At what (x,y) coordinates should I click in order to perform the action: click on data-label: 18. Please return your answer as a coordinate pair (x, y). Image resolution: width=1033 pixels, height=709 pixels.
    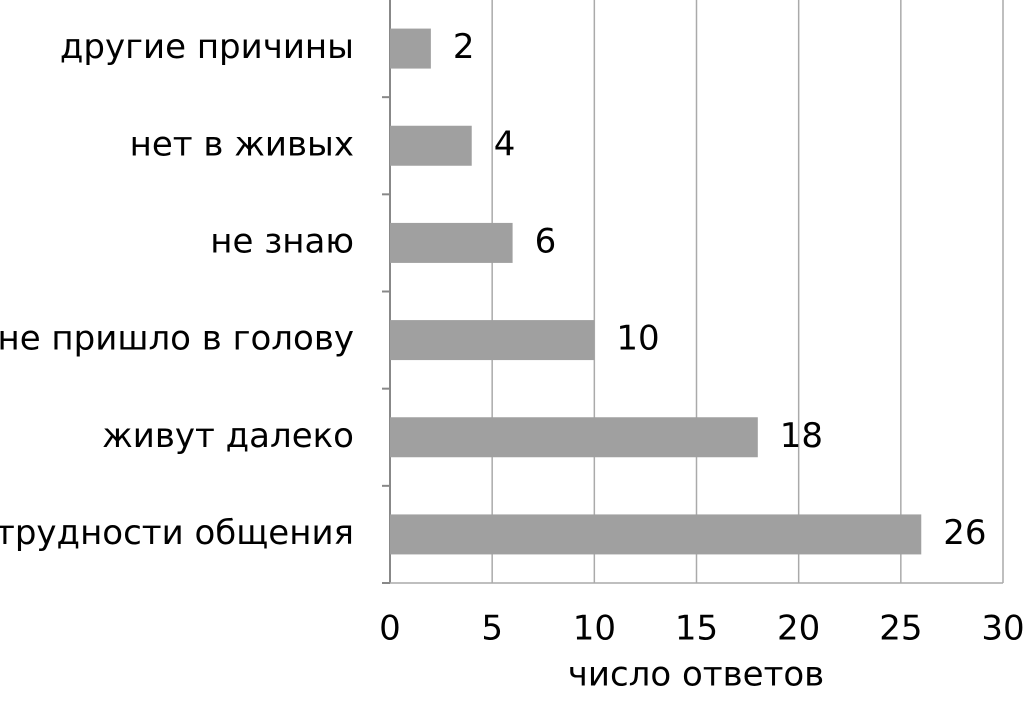
    Looking at the image, I should click on (801, 436).